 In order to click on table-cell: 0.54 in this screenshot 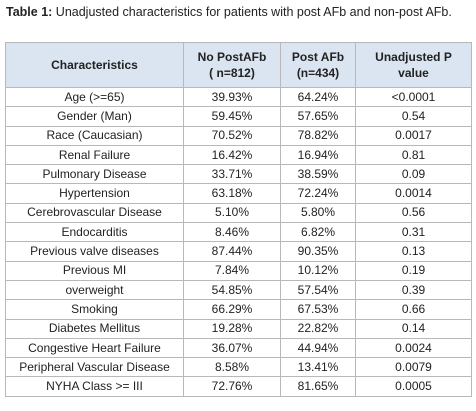, I will do `click(413, 116)`.